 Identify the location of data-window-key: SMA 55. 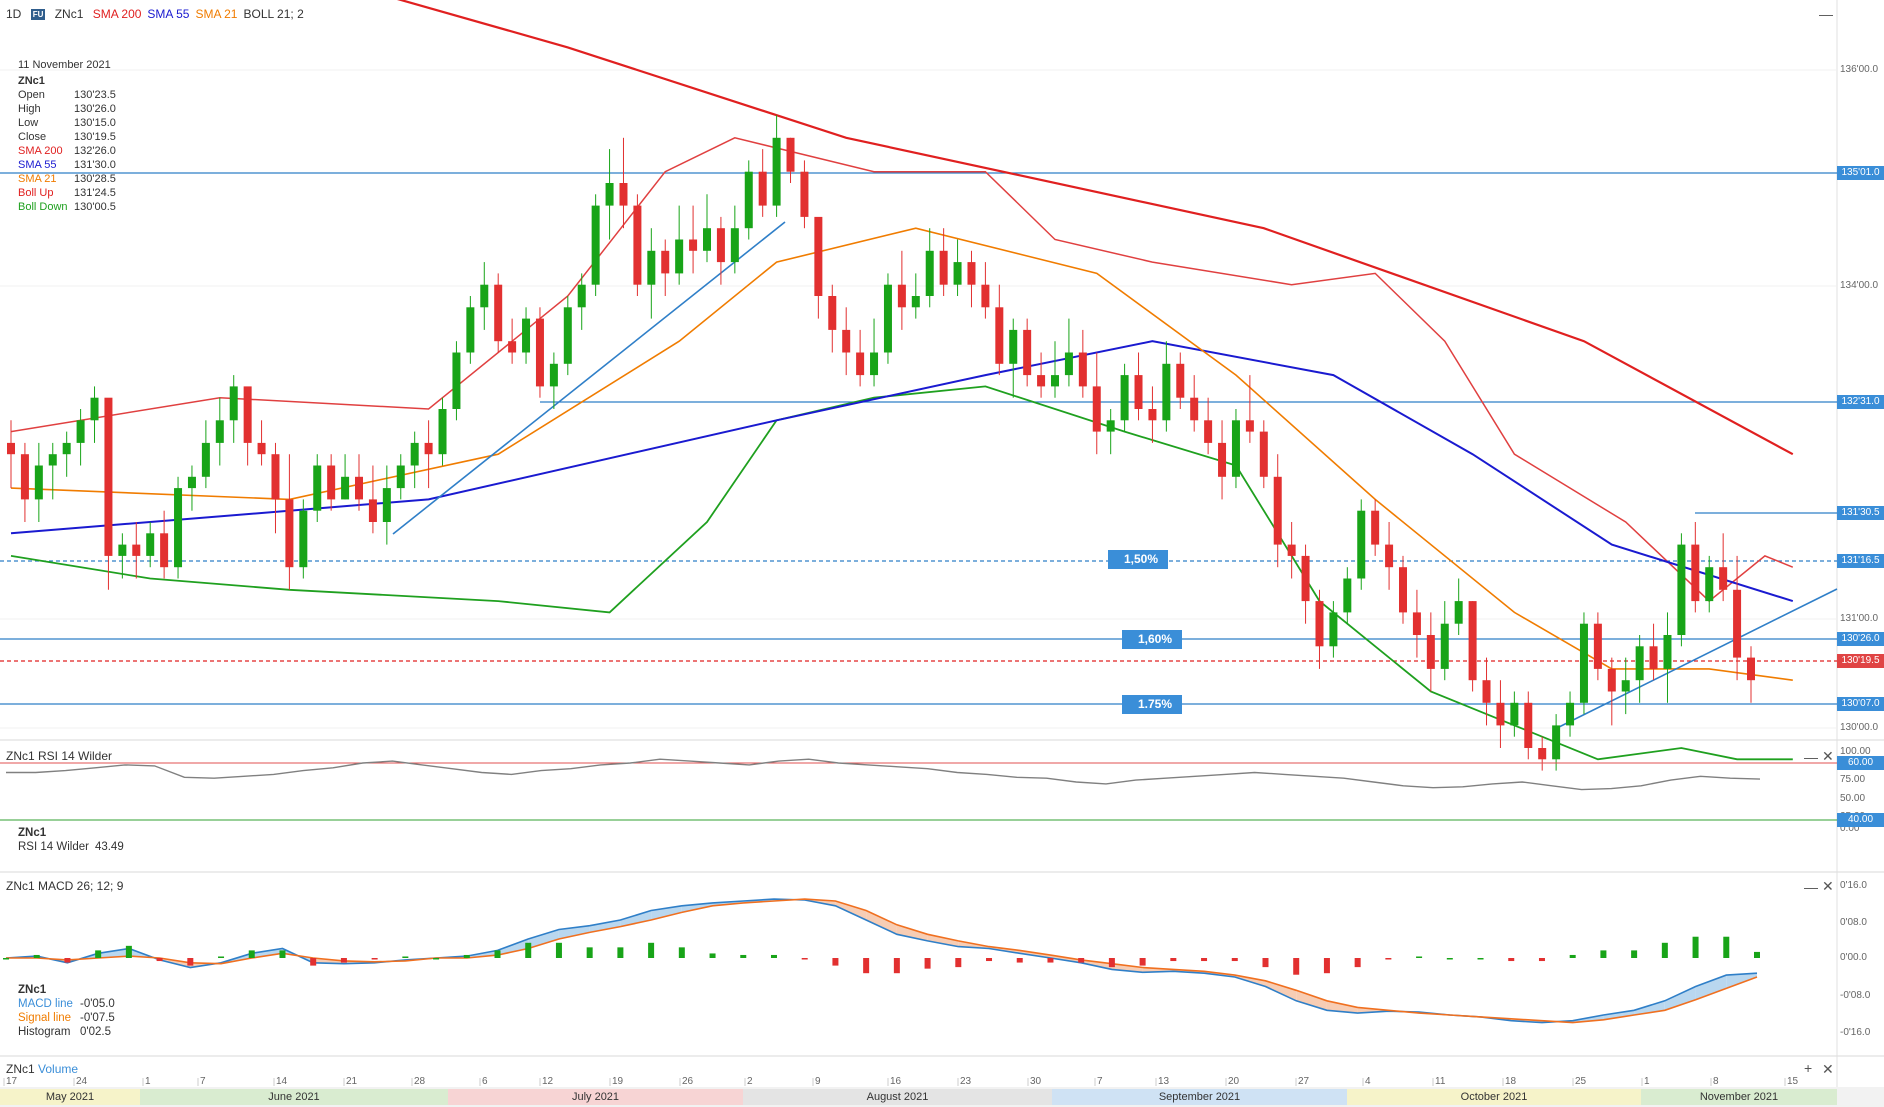
(37, 165).